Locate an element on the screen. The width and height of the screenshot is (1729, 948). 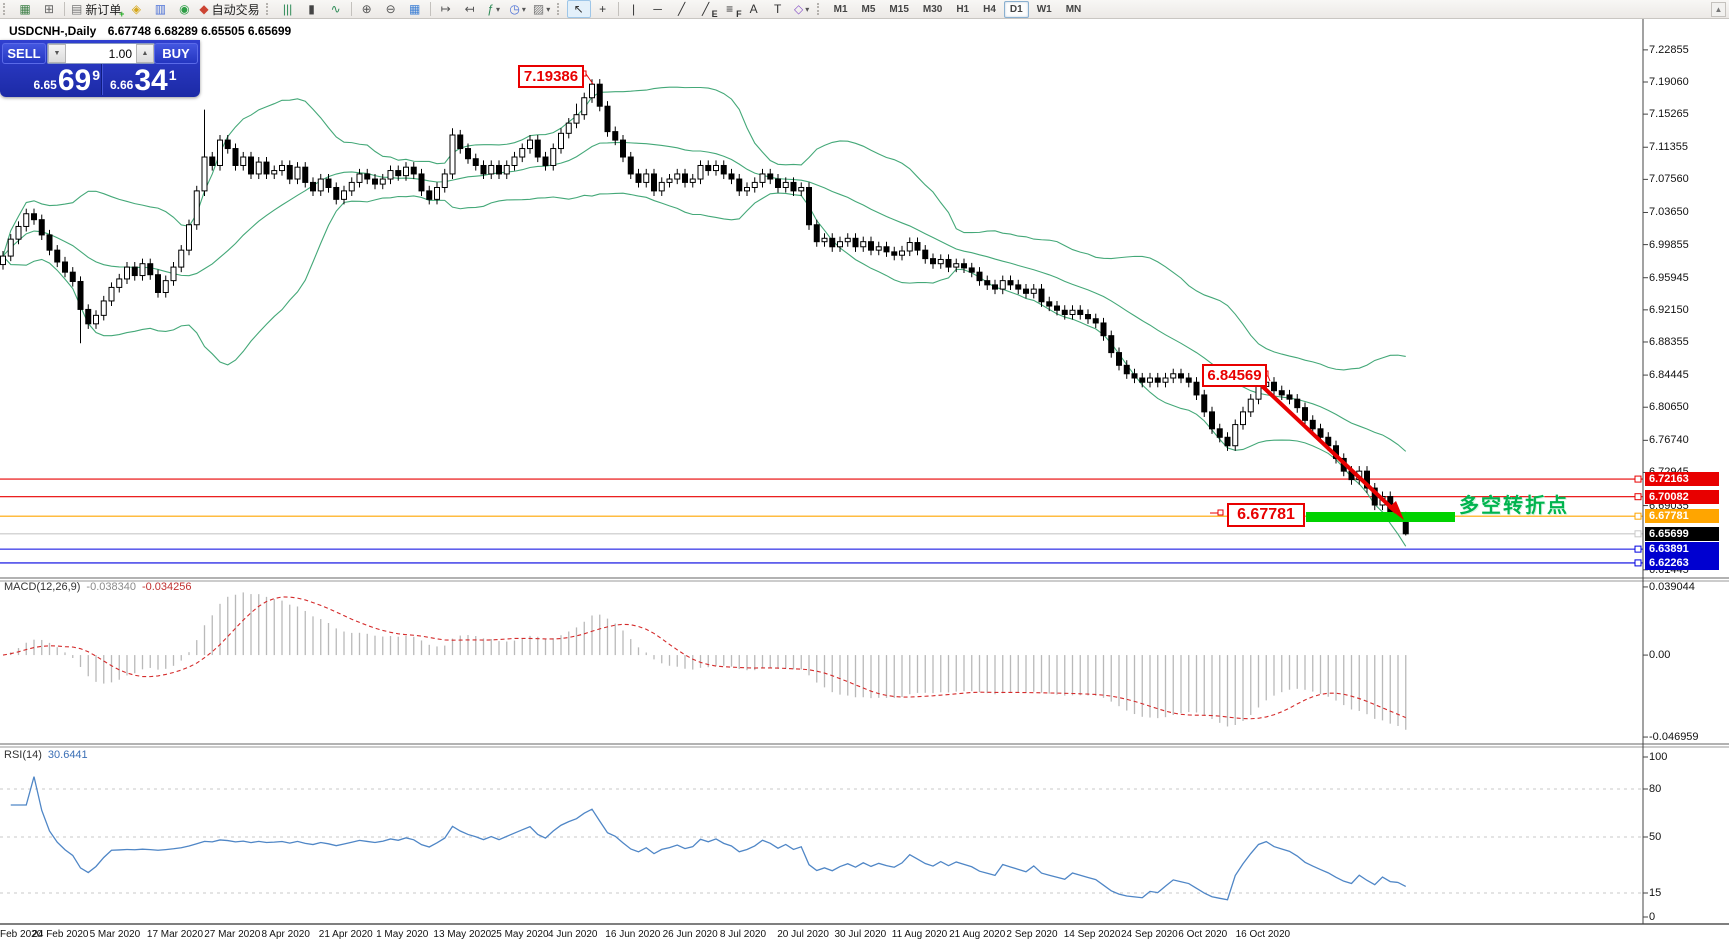
volume-input is located at coordinates (101, 53).